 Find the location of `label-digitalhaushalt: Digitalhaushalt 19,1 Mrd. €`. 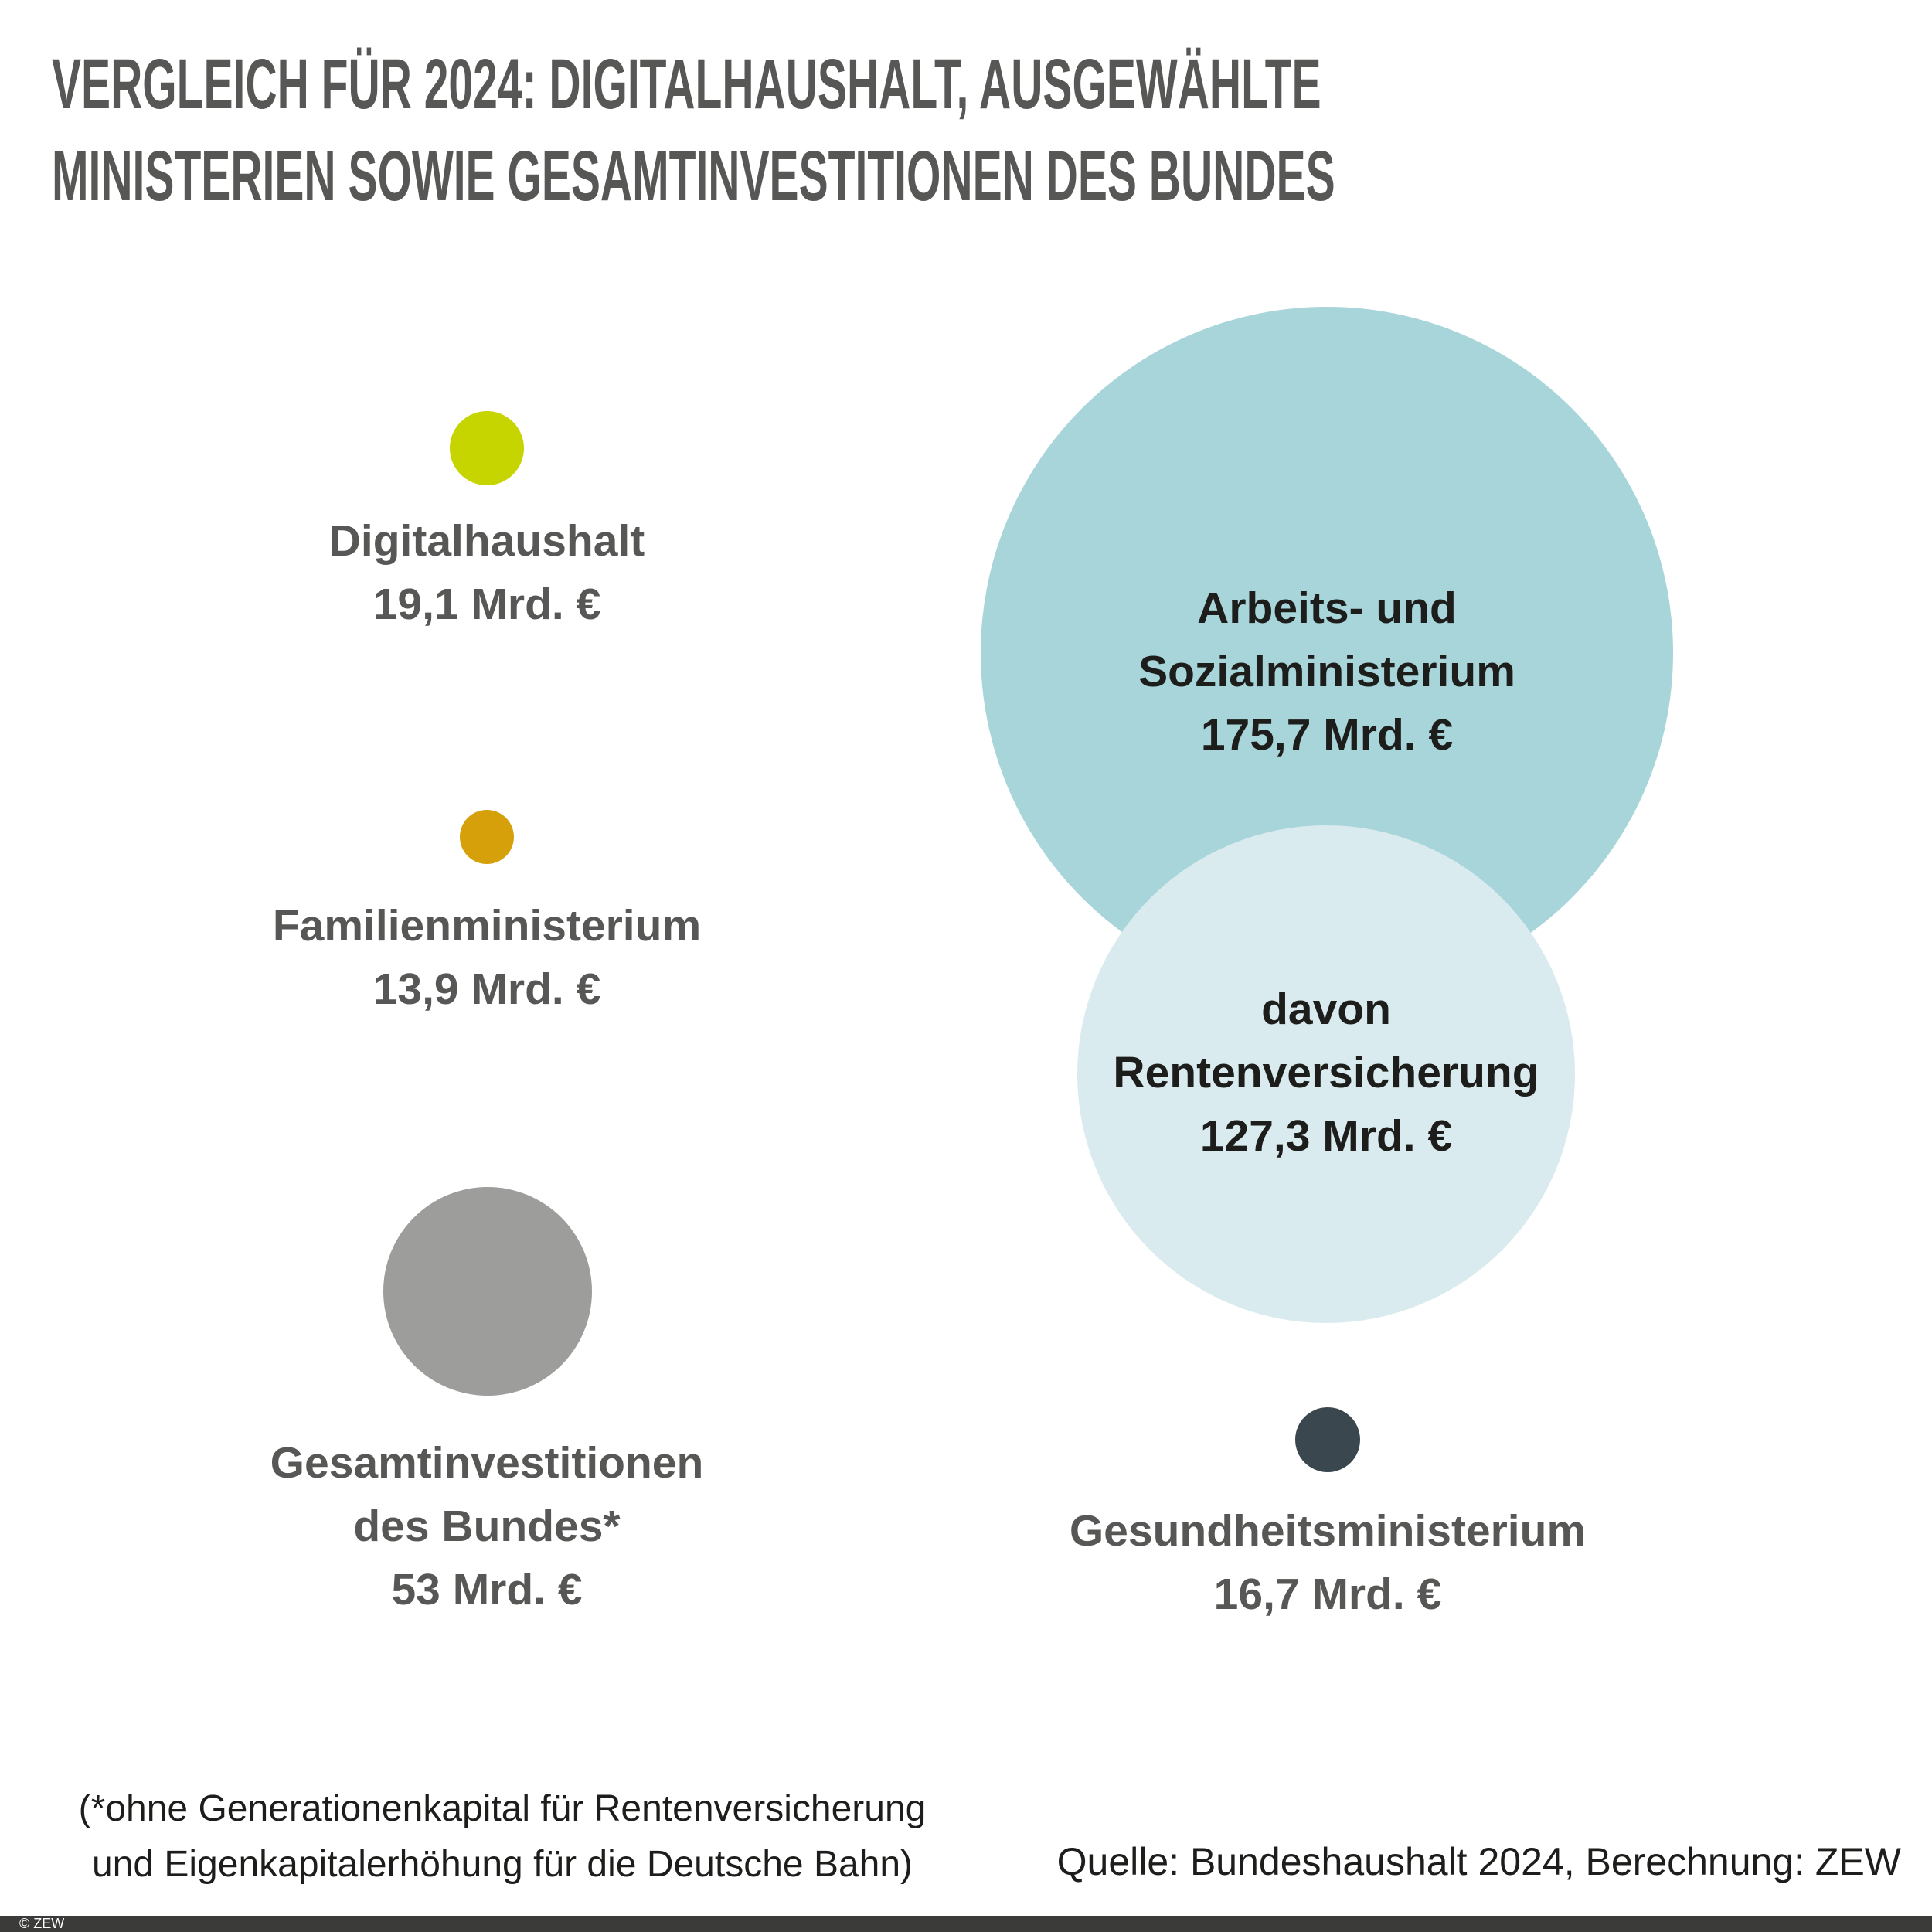

label-digitalhaushalt: Digitalhaushalt 19,1 Mrd. € is located at coordinates (487, 572).